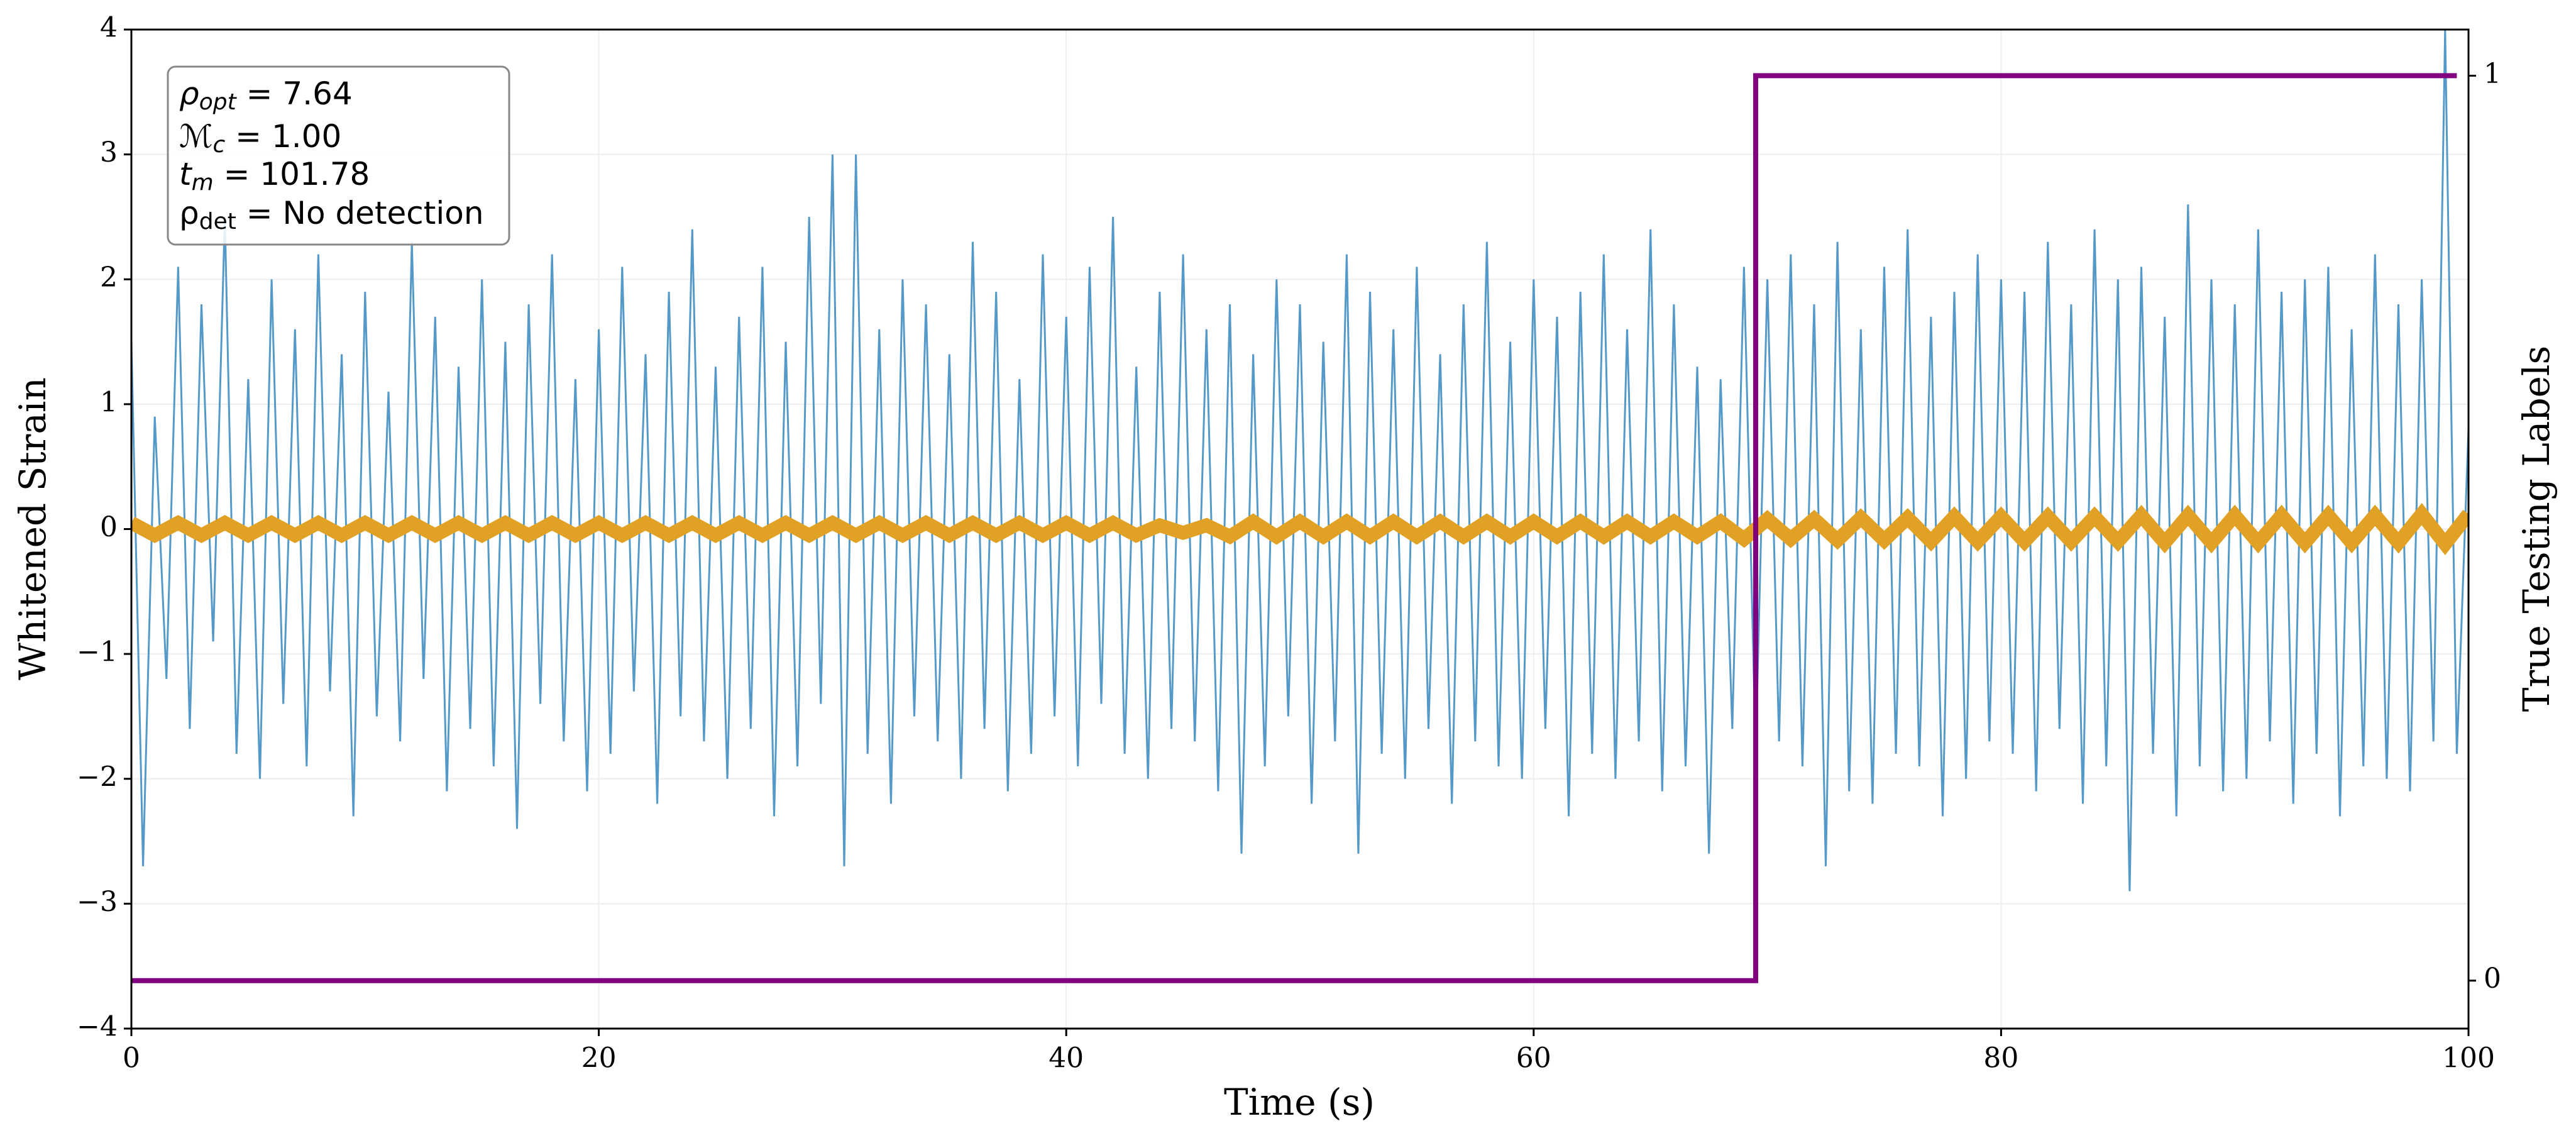 The image size is (2576, 1143). I want to click on y-tick-label: 1, so click(109, 402).